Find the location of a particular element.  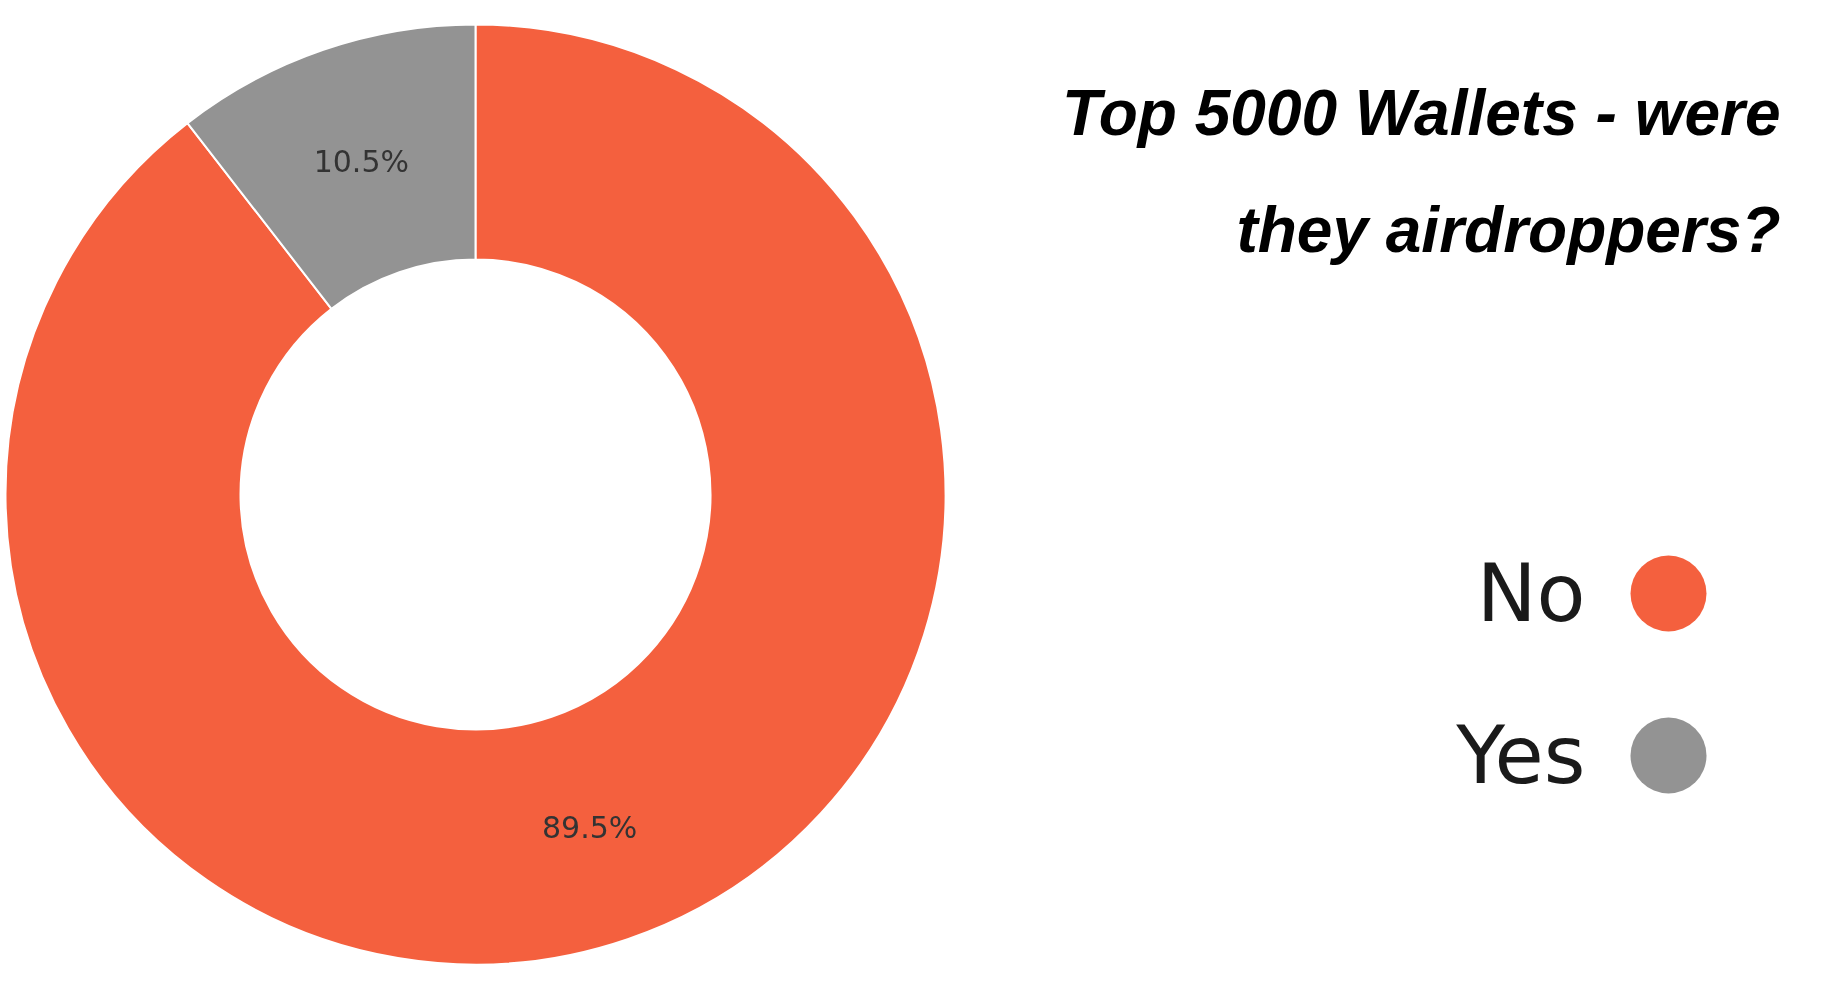

text: Top 5000 Wallets - were they airdroppers? is located at coordinates (1421, 171).